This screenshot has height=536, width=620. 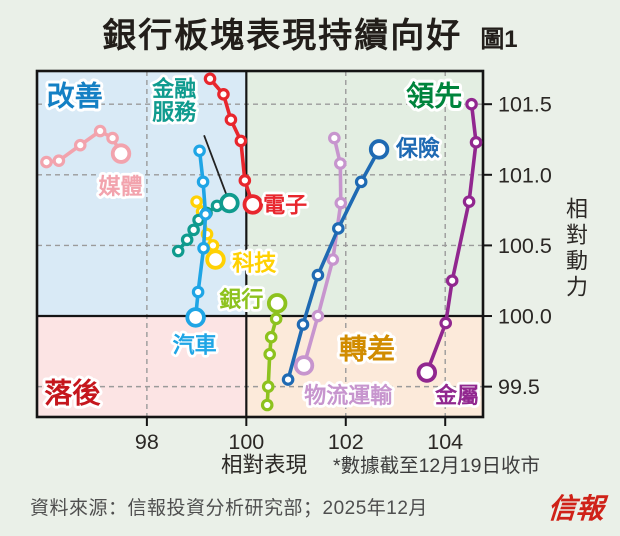 I want to click on quadrant-label-leading: 領先, so click(x=434, y=96).